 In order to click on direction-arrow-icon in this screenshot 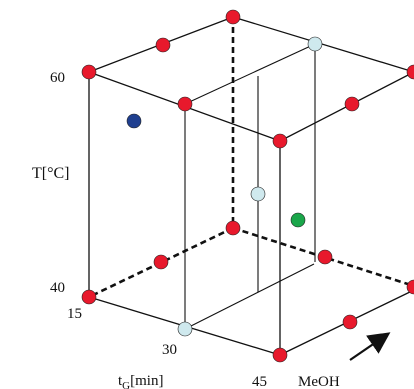, I will do `click(370, 346)`.